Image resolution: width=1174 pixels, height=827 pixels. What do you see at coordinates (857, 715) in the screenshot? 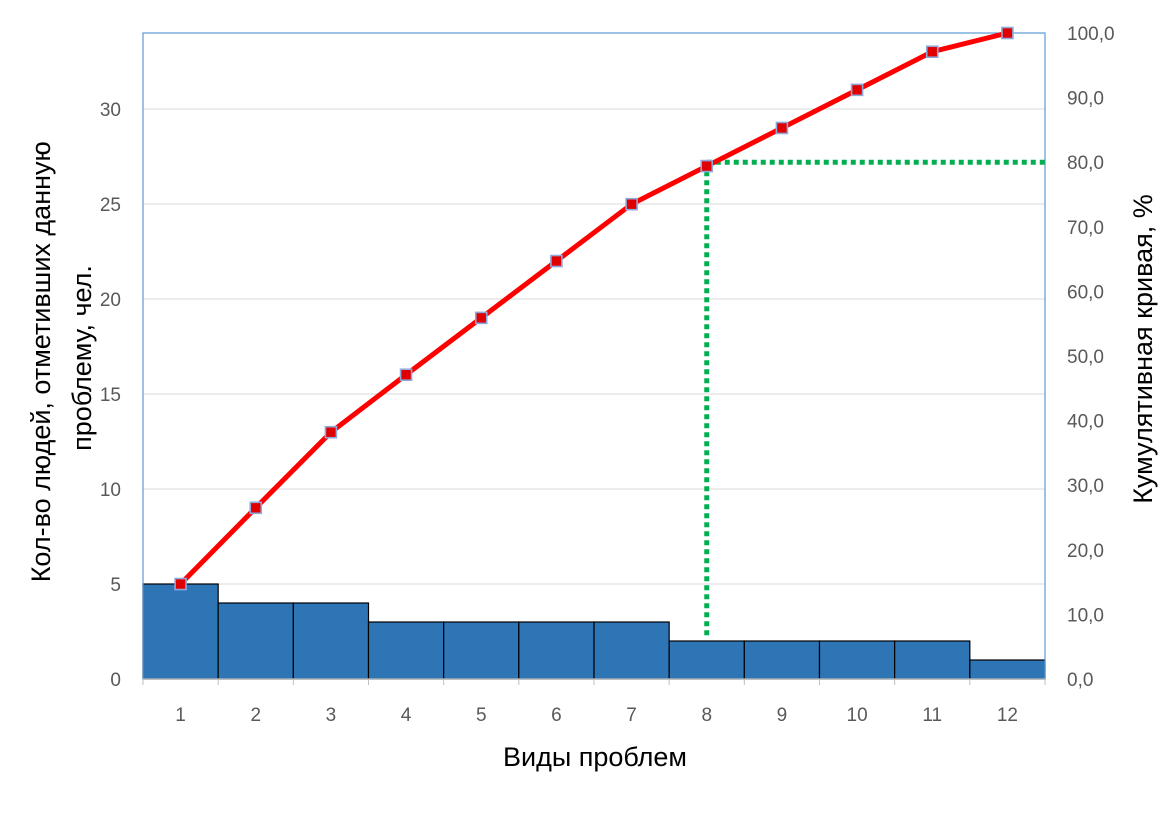
I see `x-tick-label-10: 10` at bounding box center [857, 715].